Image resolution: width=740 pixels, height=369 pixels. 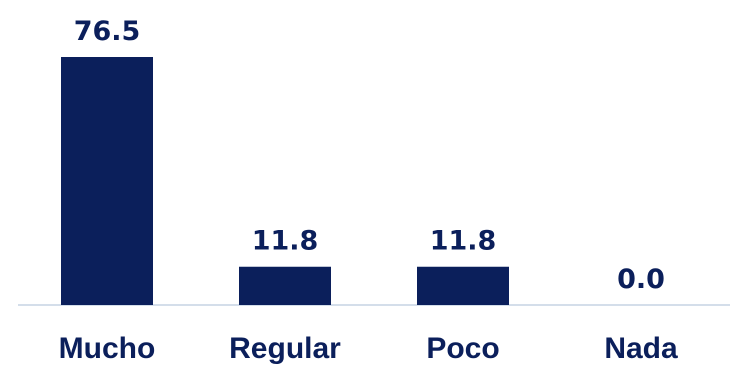 What do you see at coordinates (641, 279) in the screenshot?
I see `value-label-nada: 0.0` at bounding box center [641, 279].